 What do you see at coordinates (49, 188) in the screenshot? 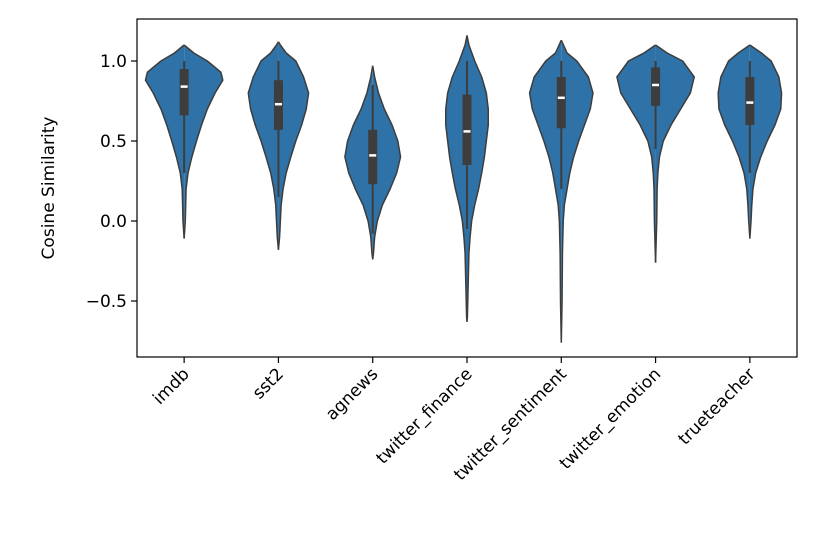
I see `y-axis-label: Cosine Similarity` at bounding box center [49, 188].